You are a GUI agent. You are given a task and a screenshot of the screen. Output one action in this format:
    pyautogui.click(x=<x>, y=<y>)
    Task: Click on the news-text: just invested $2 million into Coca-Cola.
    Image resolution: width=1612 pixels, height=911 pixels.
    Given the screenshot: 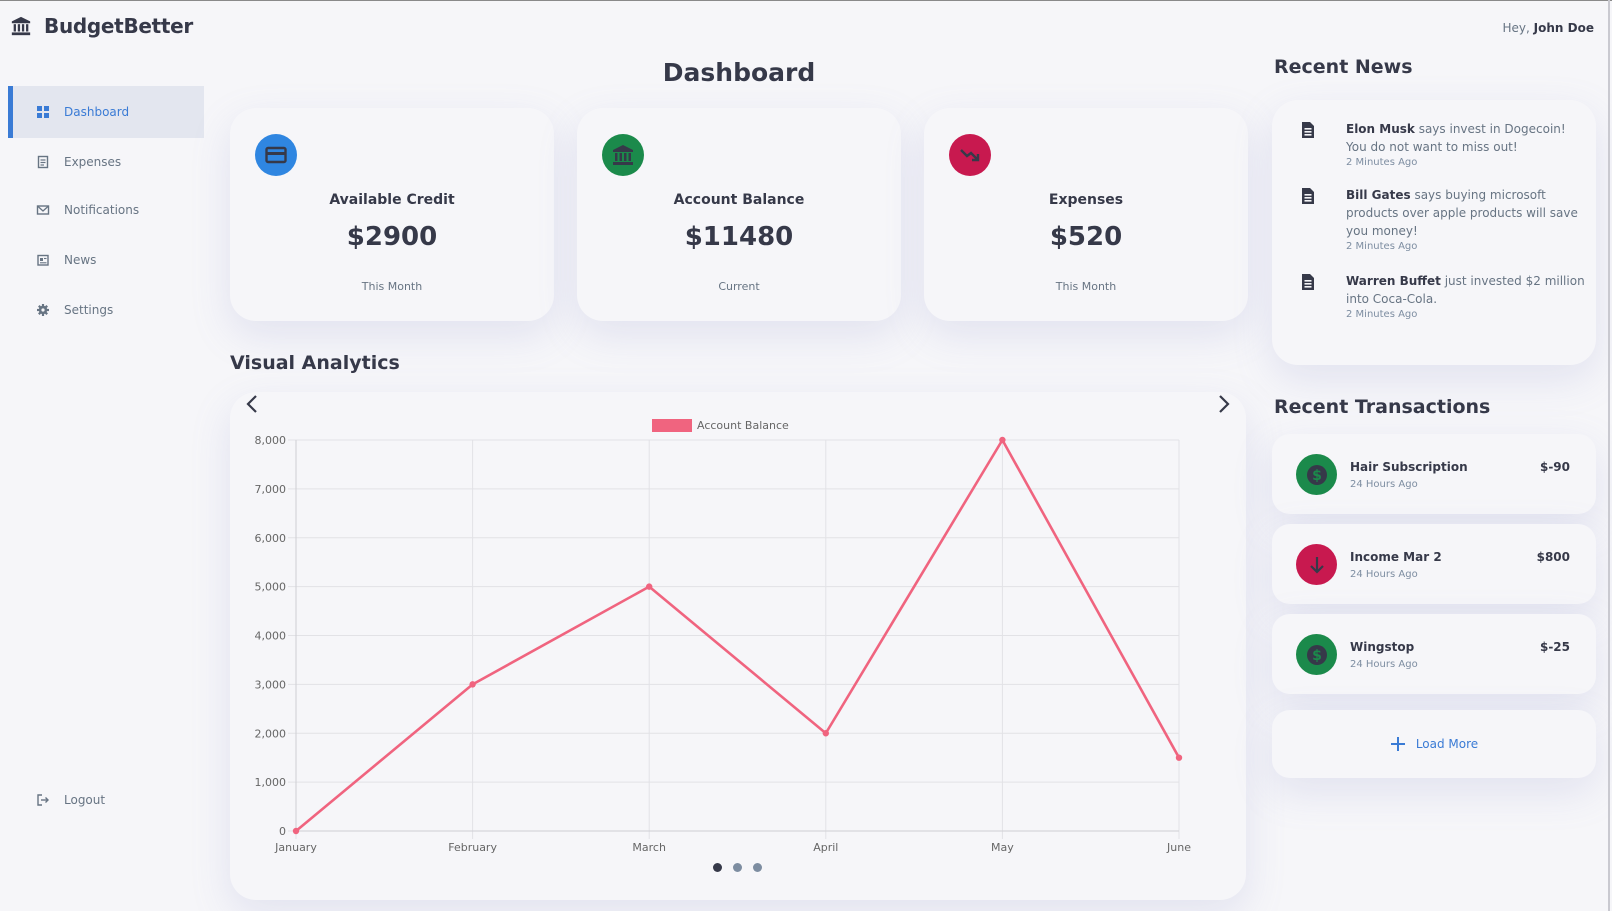 What is the action you would take?
    pyautogui.click(x=1465, y=290)
    